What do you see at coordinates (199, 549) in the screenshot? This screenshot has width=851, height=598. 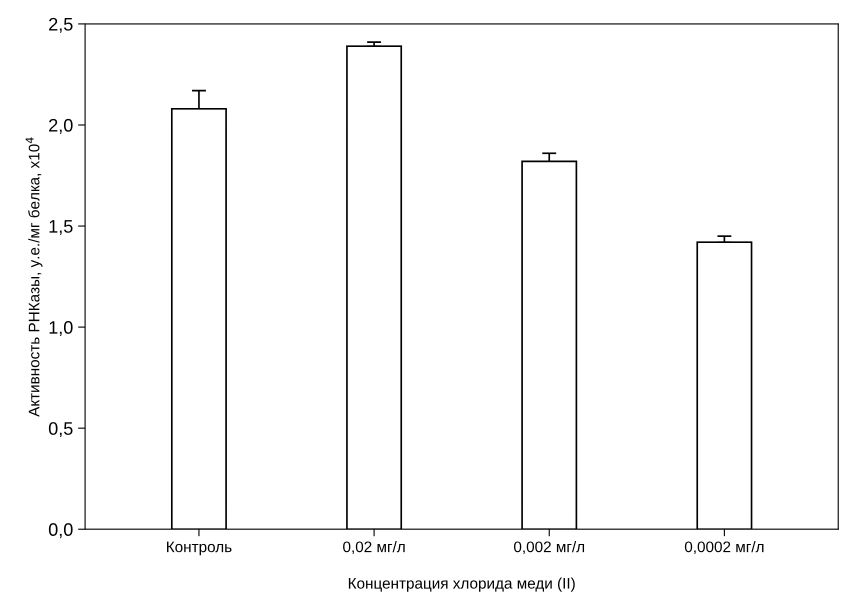 I see `x-tick-label: Контроль` at bounding box center [199, 549].